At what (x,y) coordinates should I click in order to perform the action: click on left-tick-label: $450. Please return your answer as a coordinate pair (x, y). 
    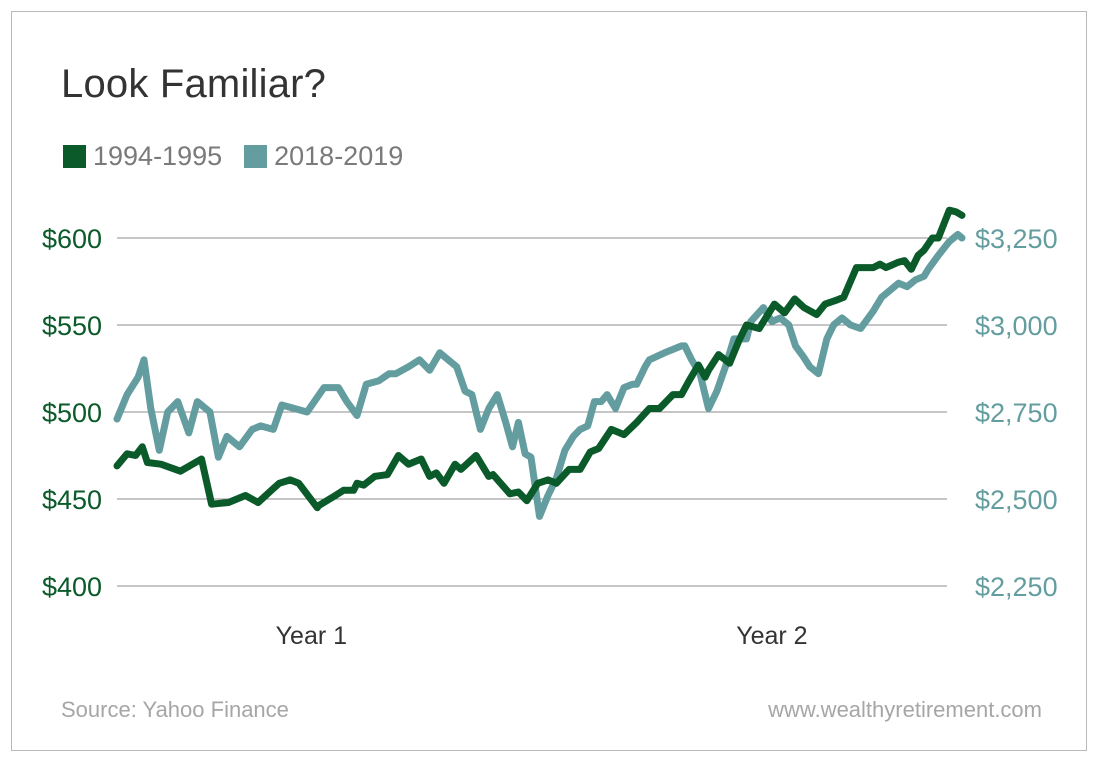
    Looking at the image, I should click on (72, 500).